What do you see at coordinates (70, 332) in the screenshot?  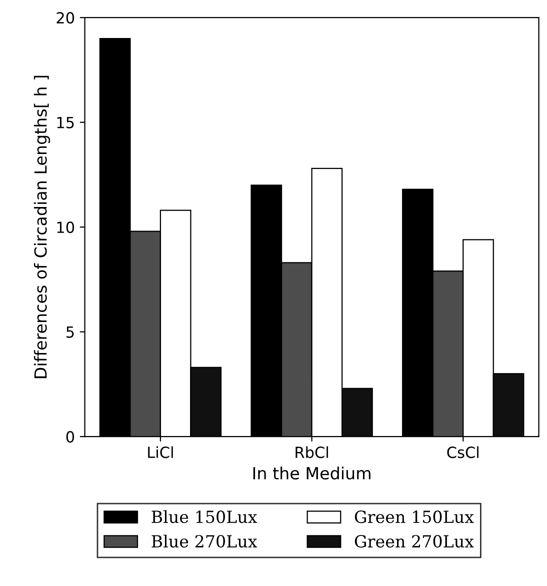 I see `y-tick-label: 5` at bounding box center [70, 332].